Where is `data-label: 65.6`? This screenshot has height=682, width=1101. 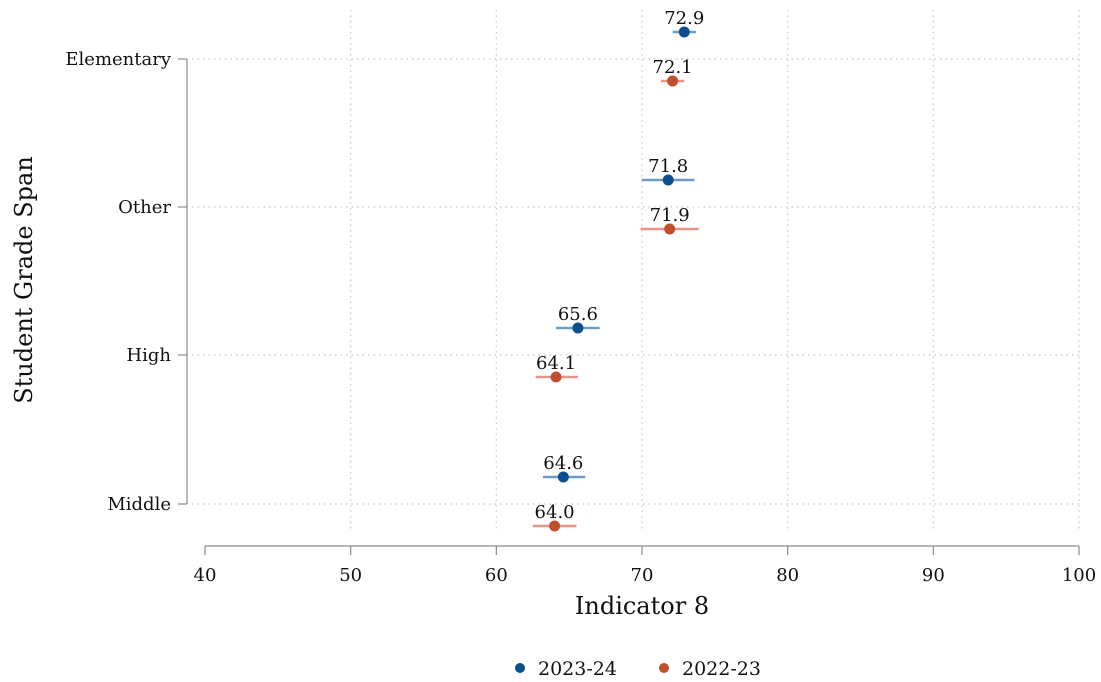
data-label: 65.6 is located at coordinates (578, 314).